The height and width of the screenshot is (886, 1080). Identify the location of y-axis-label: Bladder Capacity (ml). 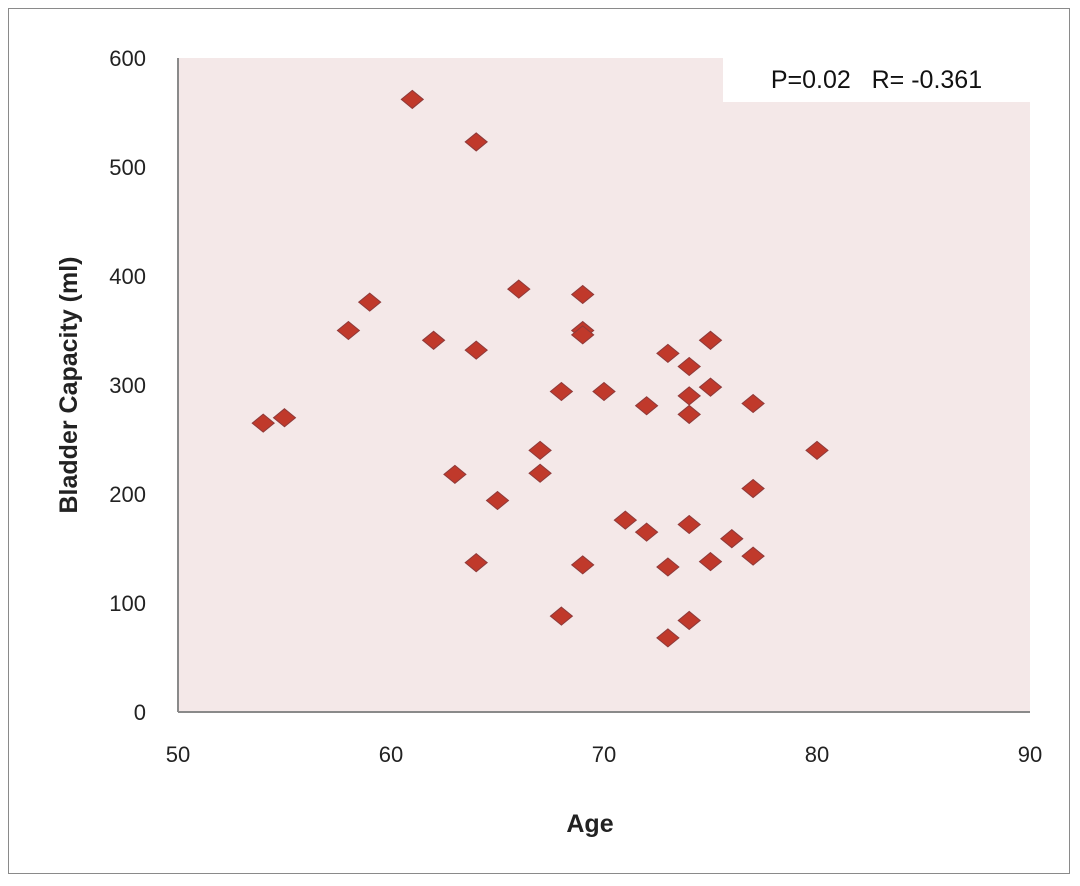
(69, 384).